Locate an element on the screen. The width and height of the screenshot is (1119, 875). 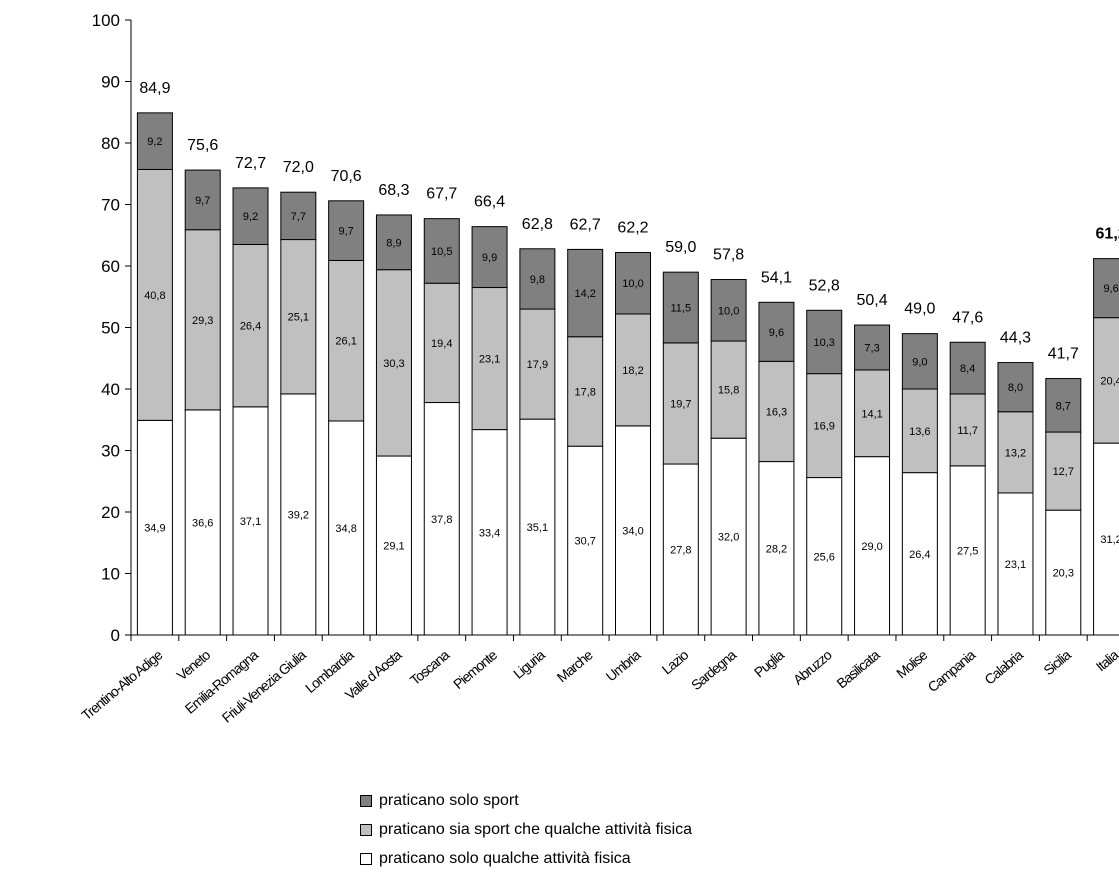
segment-value-label: 10,3 is located at coordinates (824, 343).